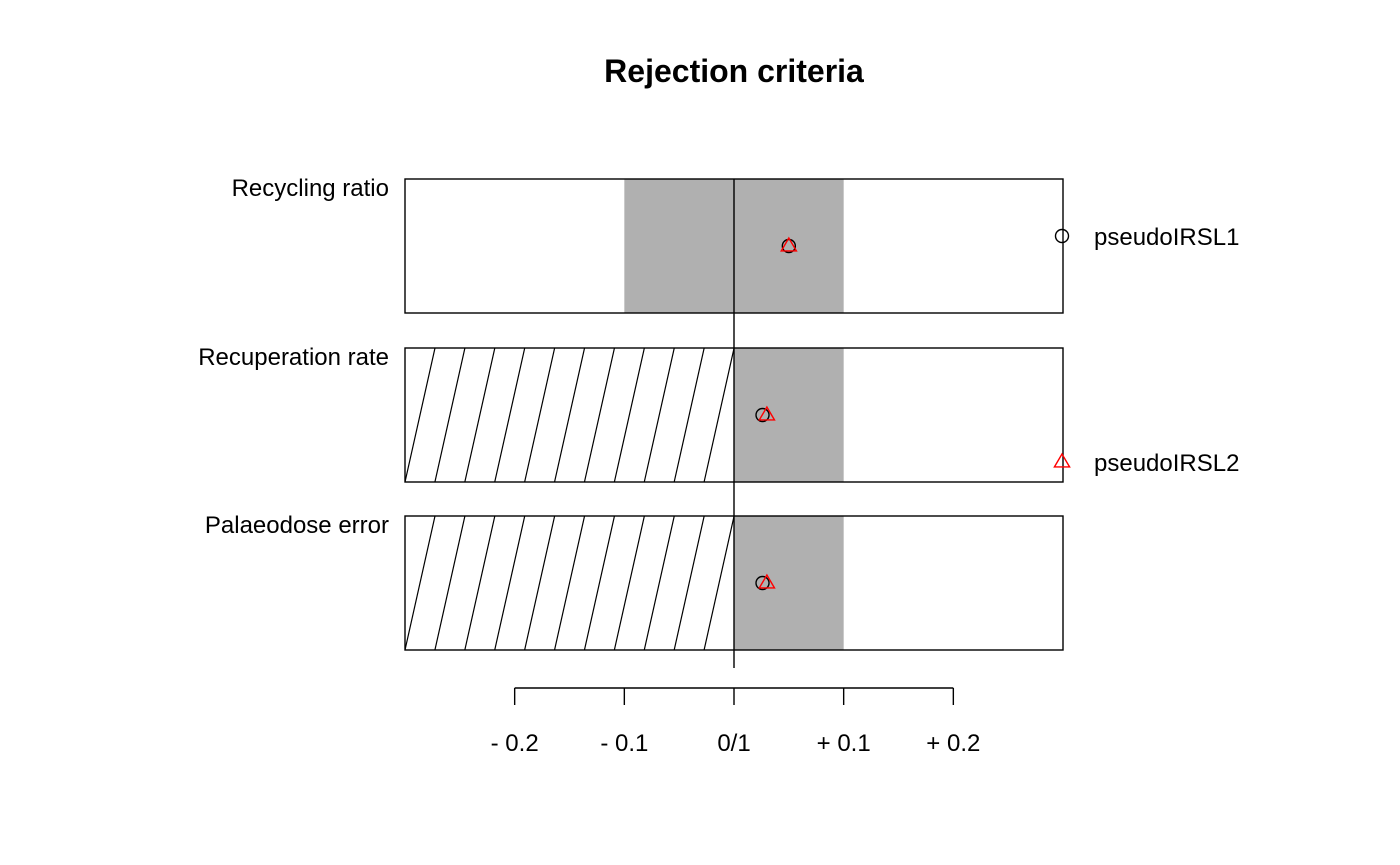 This screenshot has width=1400, height=865. What do you see at coordinates (1166, 463) in the screenshot?
I see `legend-label: pseudoIRSL2` at bounding box center [1166, 463].